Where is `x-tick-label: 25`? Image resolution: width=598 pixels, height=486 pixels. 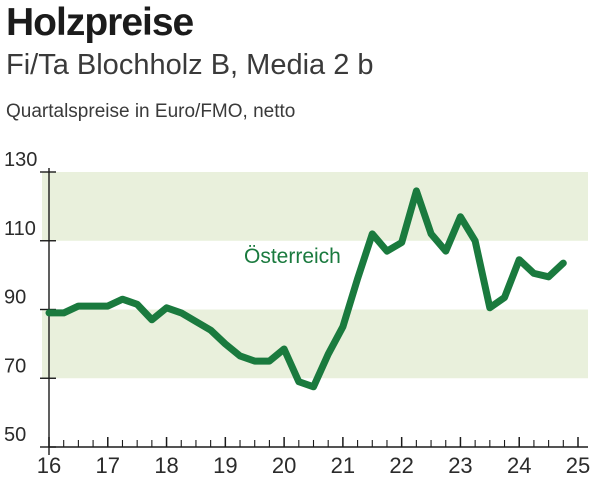 x-tick-label: 25 is located at coordinates (578, 465).